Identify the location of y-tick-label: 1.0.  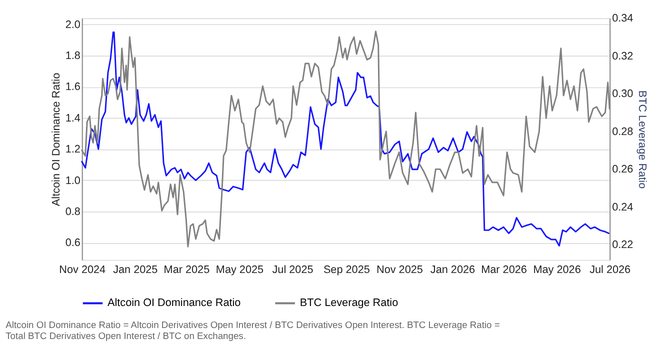
(72, 180).